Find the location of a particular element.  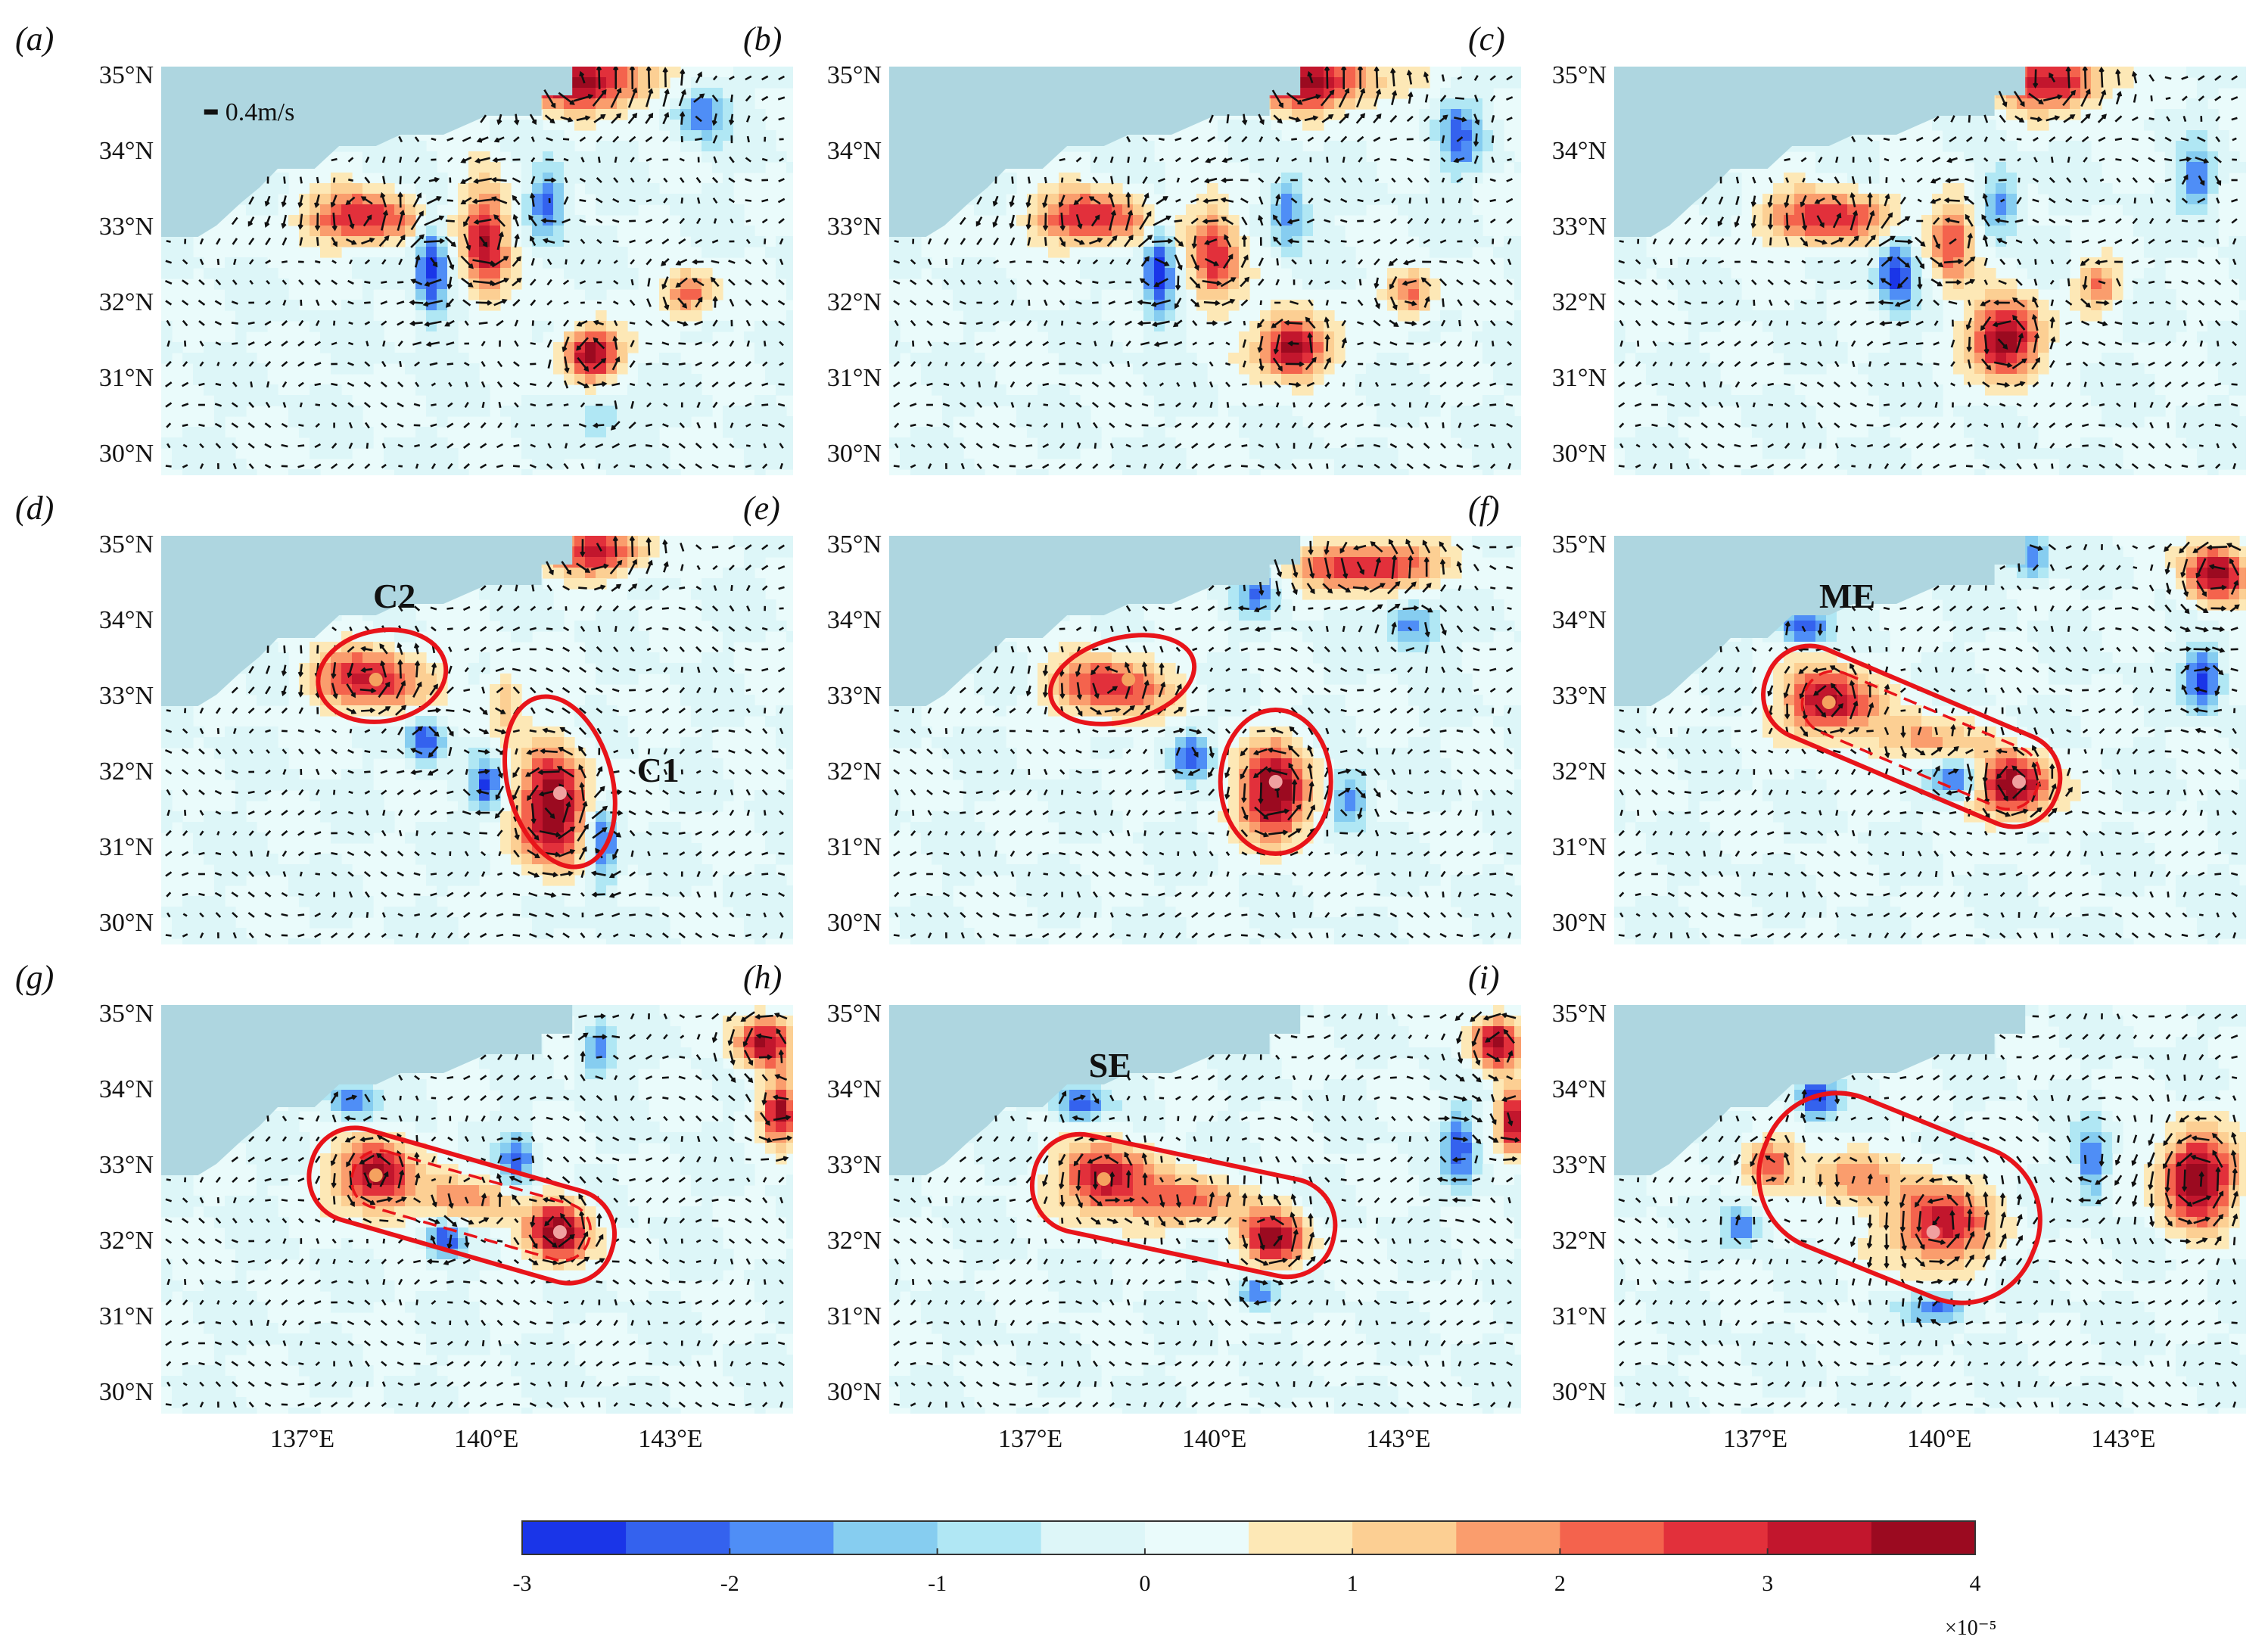

colorbar: -3 -2 -1 0 1 2 3 4 ×10⁻⁵ is located at coordinates (1254, 1580).